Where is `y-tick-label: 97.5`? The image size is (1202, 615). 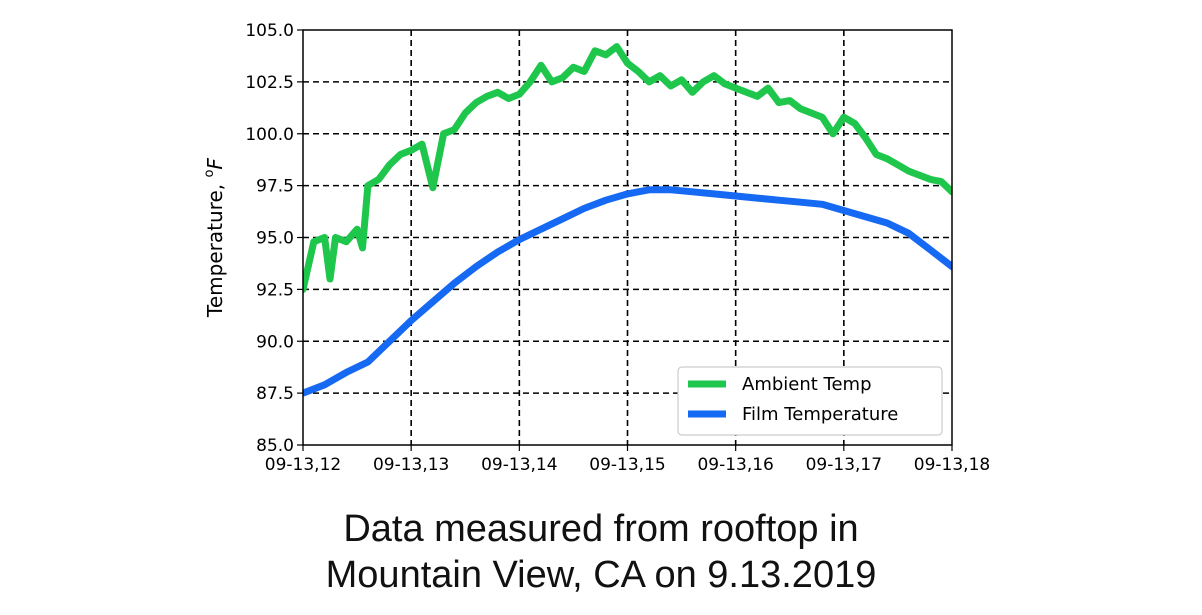 y-tick-label: 97.5 is located at coordinates (275, 187).